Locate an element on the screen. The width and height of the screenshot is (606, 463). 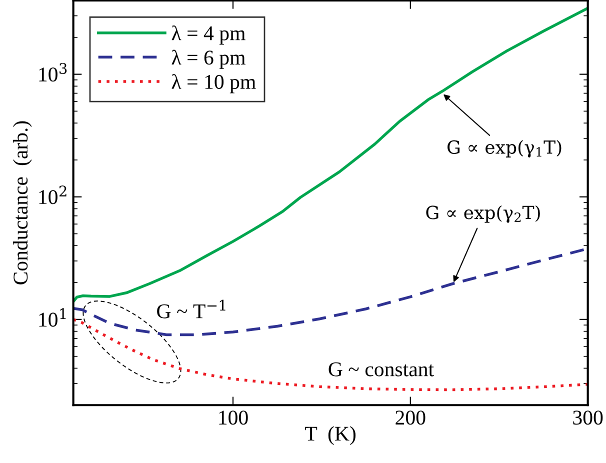
annotation: G ~ T$^{−1}$ is located at coordinates (191, 309).